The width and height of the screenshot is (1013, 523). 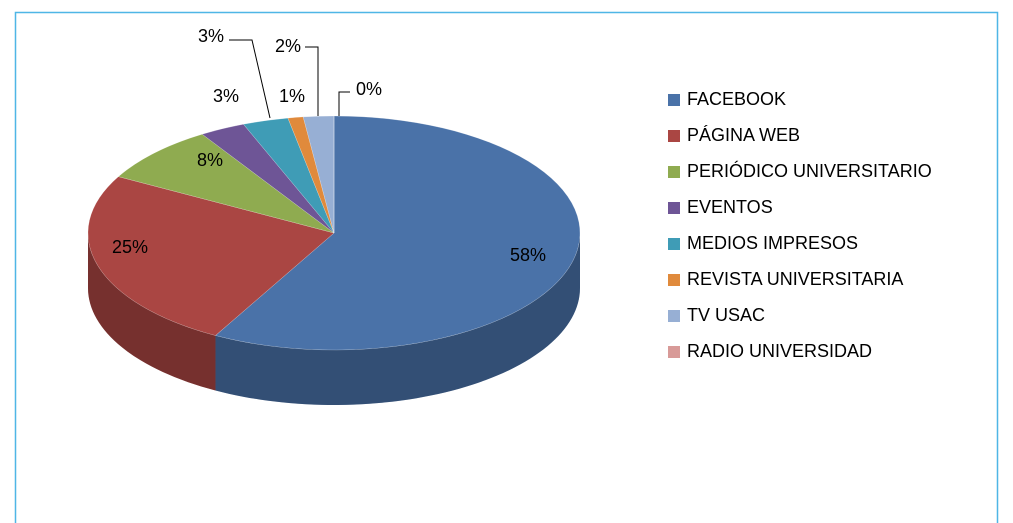 I want to click on data-label: 0%, so click(x=369, y=89).